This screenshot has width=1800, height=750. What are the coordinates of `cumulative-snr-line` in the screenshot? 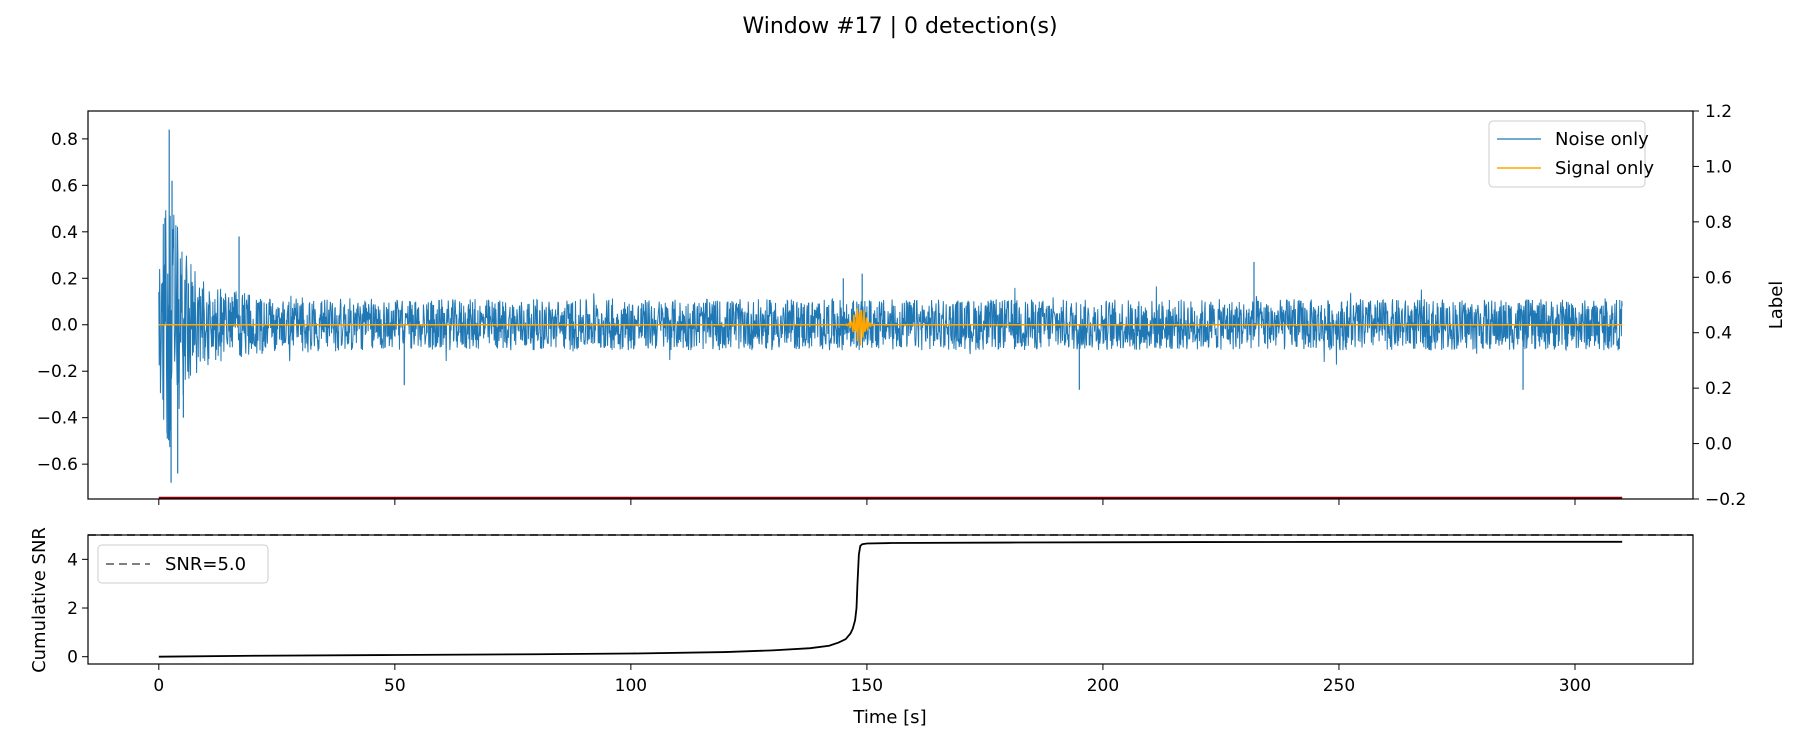 It's located at (890, 599).